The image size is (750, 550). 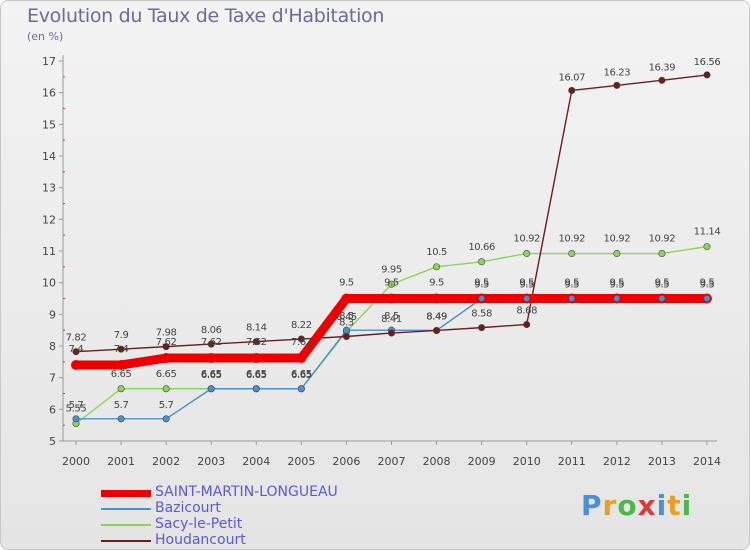 I want to click on legend-swatch-houdancourt, so click(x=126, y=541).